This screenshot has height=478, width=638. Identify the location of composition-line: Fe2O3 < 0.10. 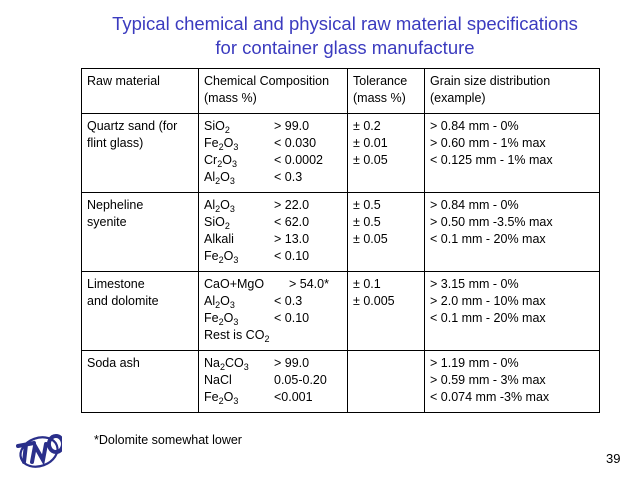
(273, 318).